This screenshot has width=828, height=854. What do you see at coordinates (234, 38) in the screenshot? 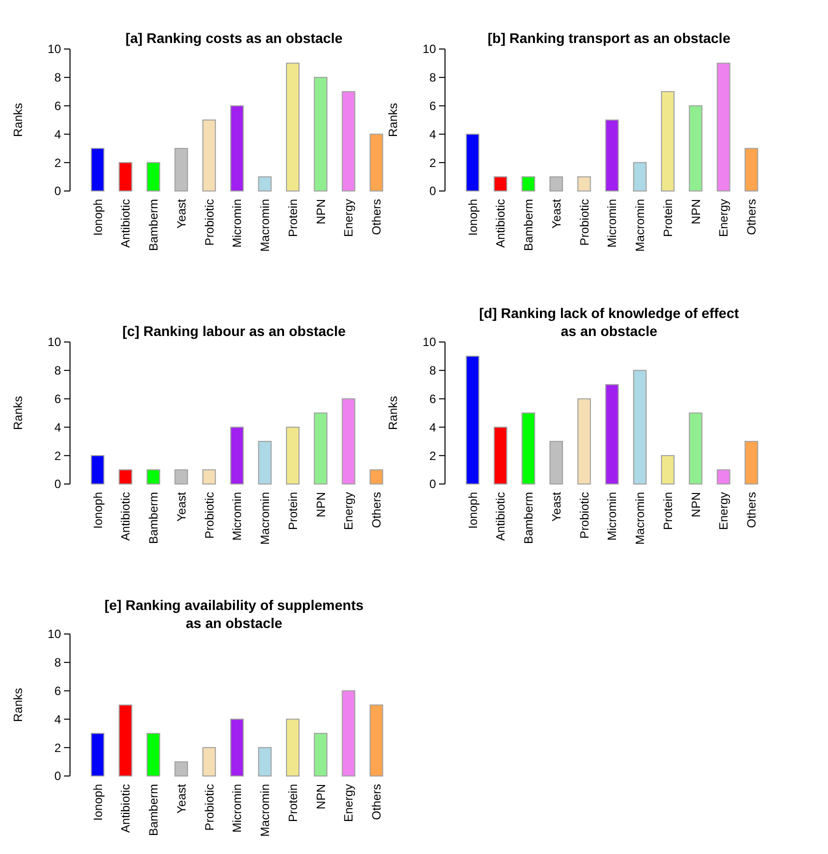
I see `chart-title: [a] Ranking costs as an obstacle` at bounding box center [234, 38].